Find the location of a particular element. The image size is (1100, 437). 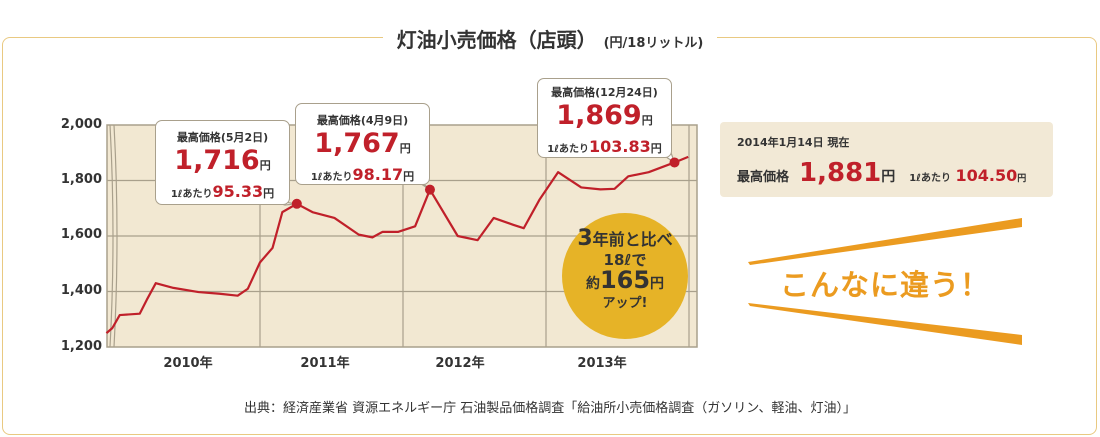

x-tick: 2012年 is located at coordinates (460, 363).